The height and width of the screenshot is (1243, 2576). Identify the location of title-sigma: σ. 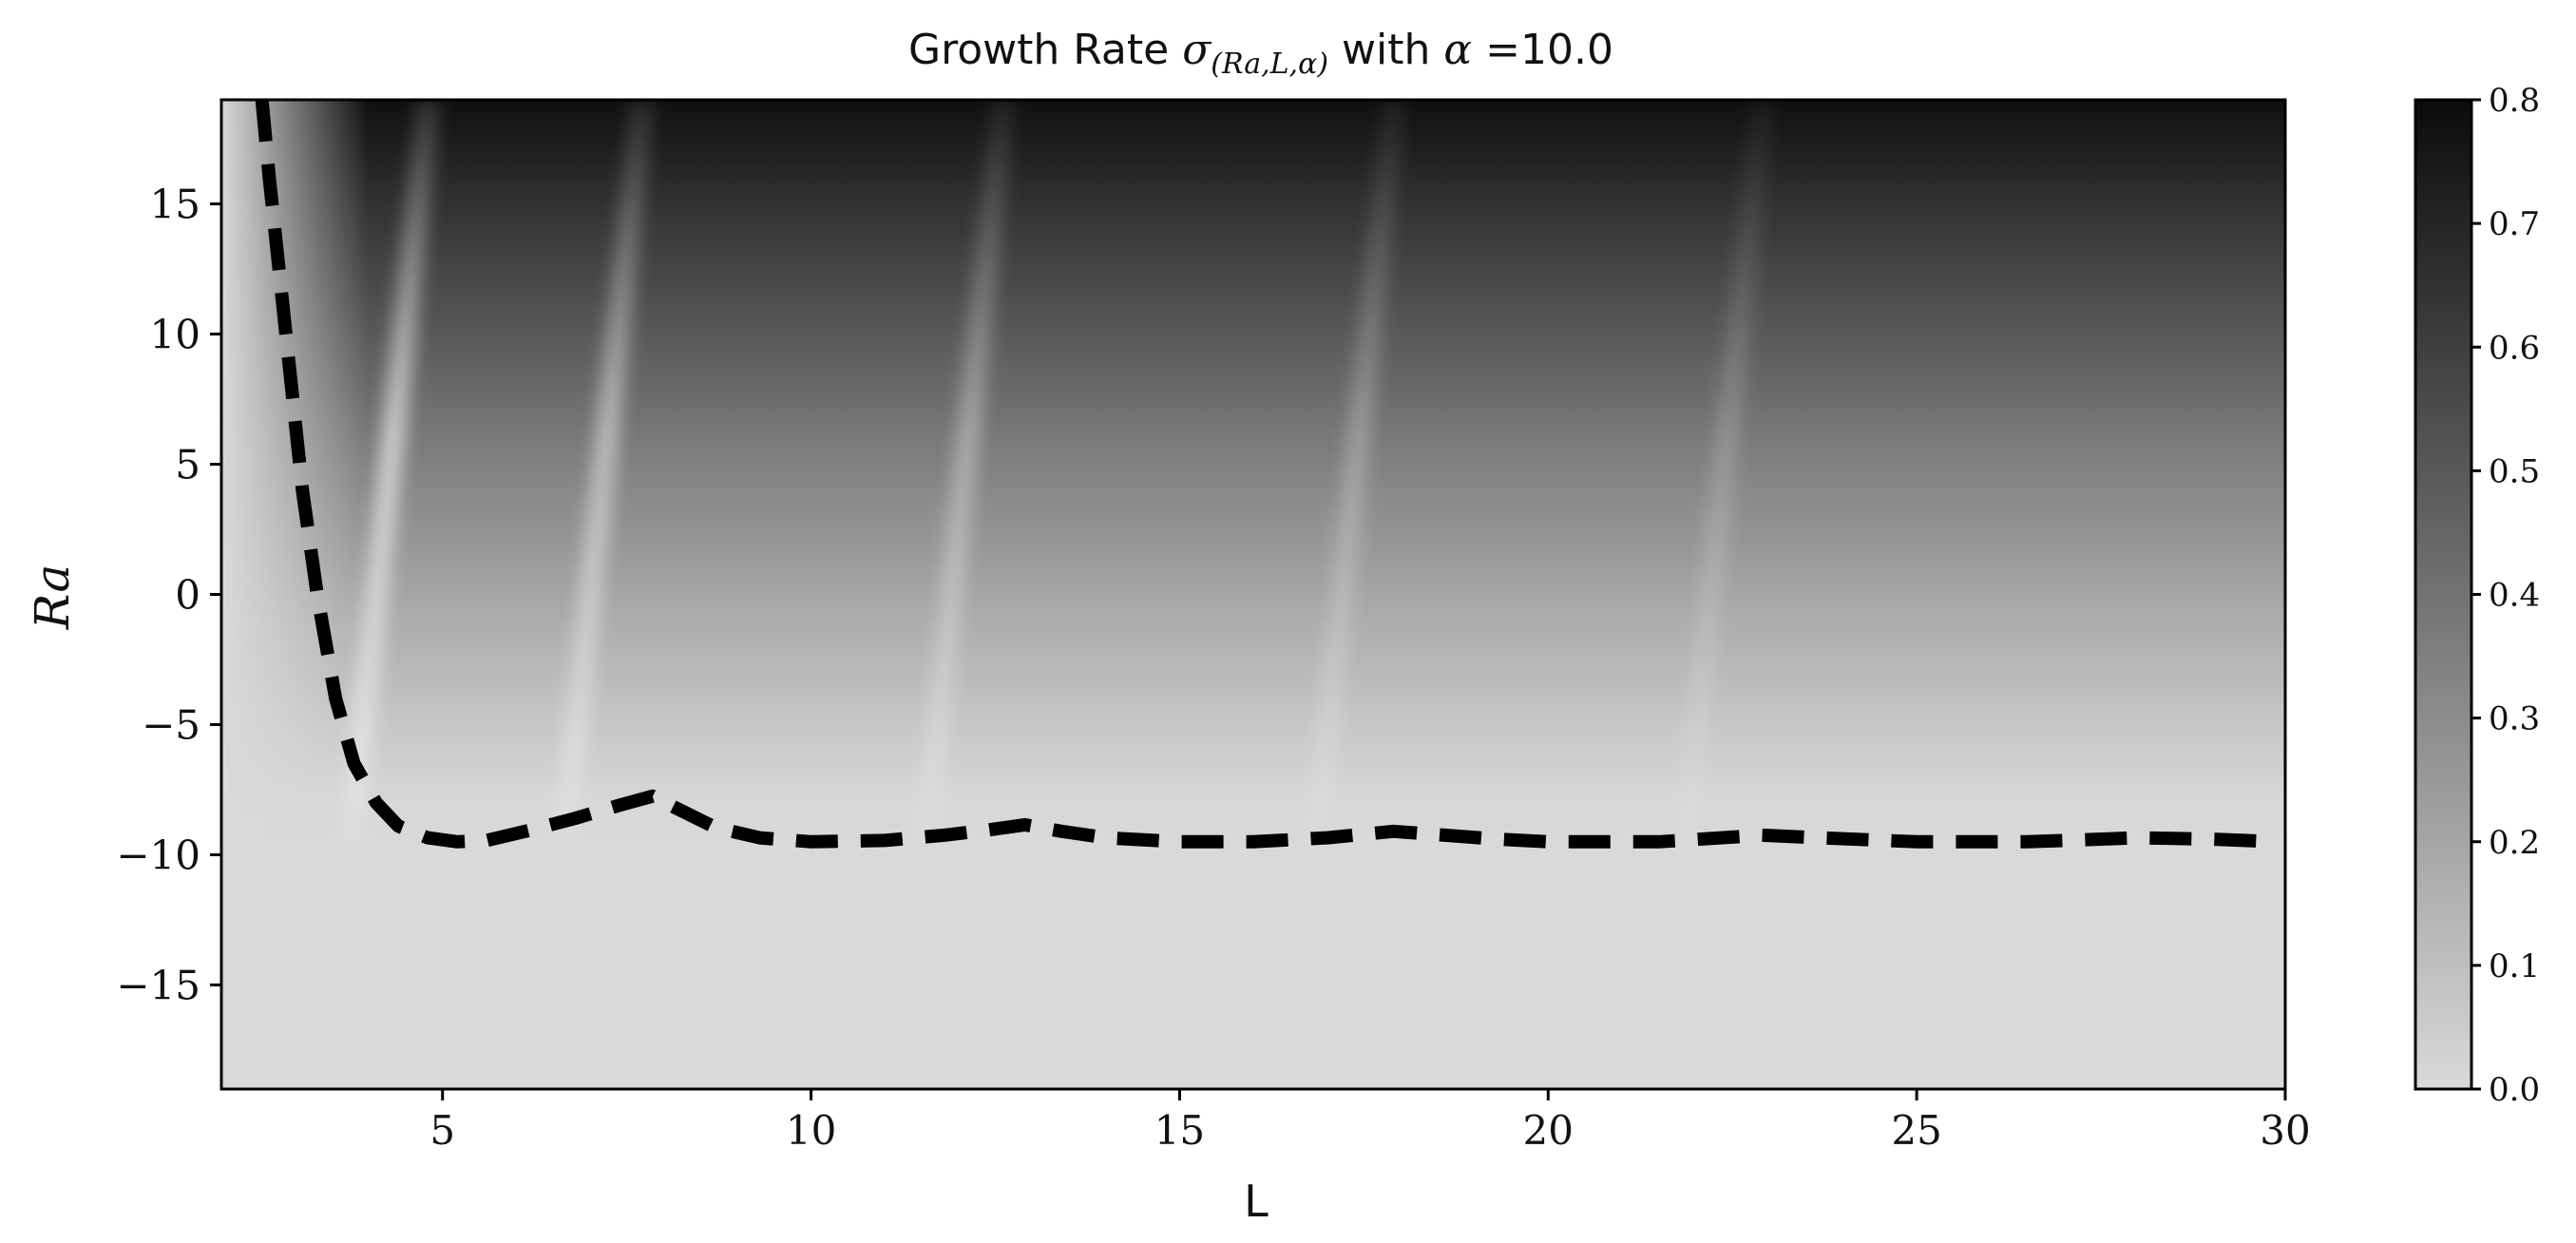
(1197, 50).